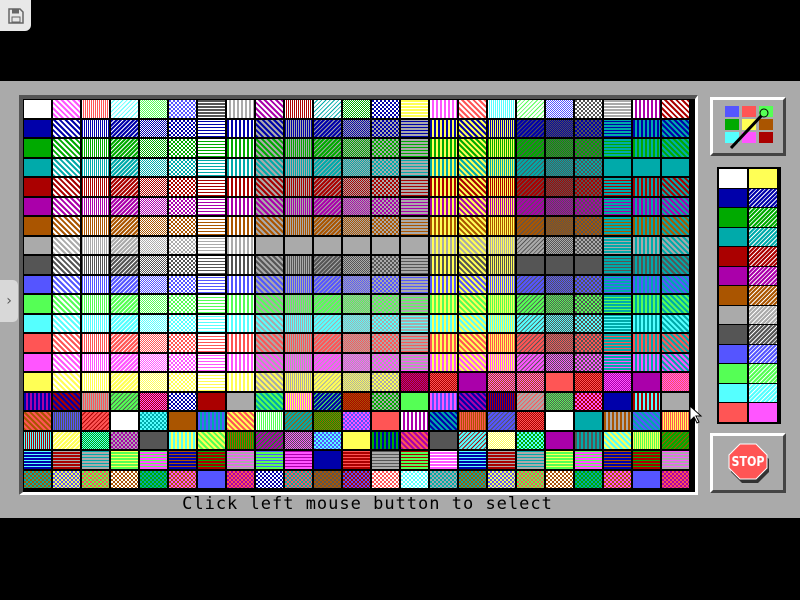 Image resolution: width=800 pixels, height=600 pixels. What do you see at coordinates (748, 126) in the screenshot?
I see `palette-button` at bounding box center [748, 126].